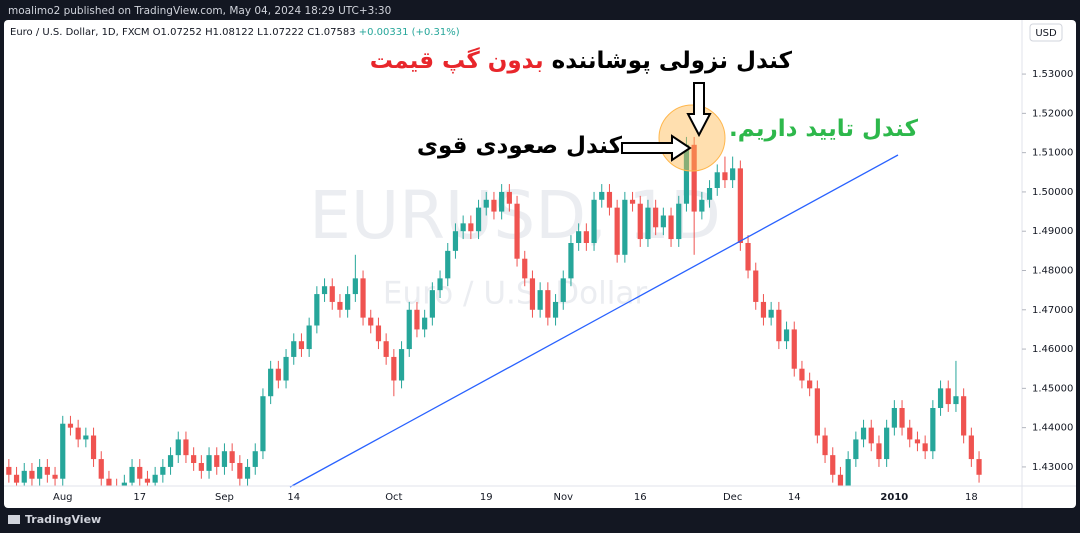 This screenshot has width=1080, height=533. Describe the element at coordinates (563, 497) in the screenshot. I see `x-tick-label: Nov` at that location.